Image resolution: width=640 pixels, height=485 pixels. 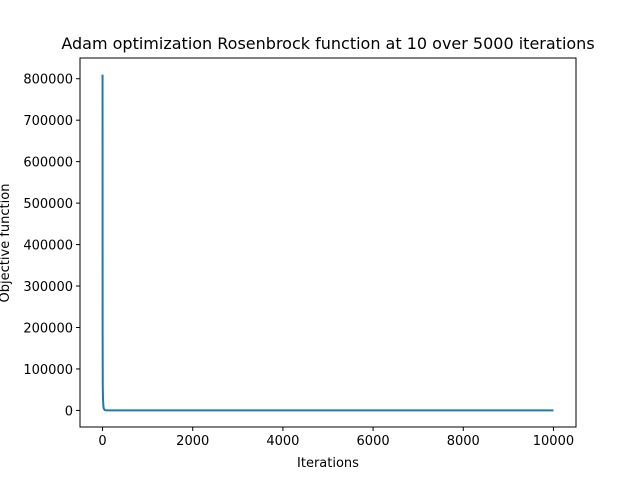 What do you see at coordinates (463, 441) in the screenshot?
I see `x-tick-label: 8000` at bounding box center [463, 441].